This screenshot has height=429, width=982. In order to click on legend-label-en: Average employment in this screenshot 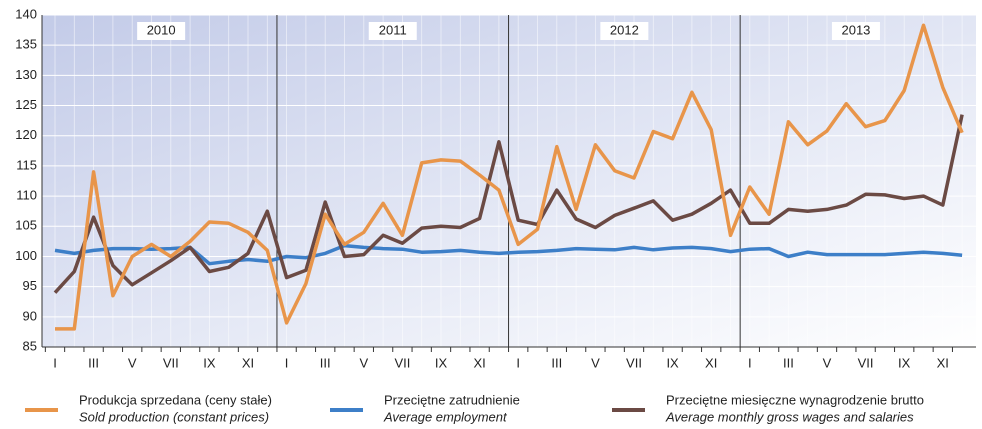, I will do `click(445, 416)`.